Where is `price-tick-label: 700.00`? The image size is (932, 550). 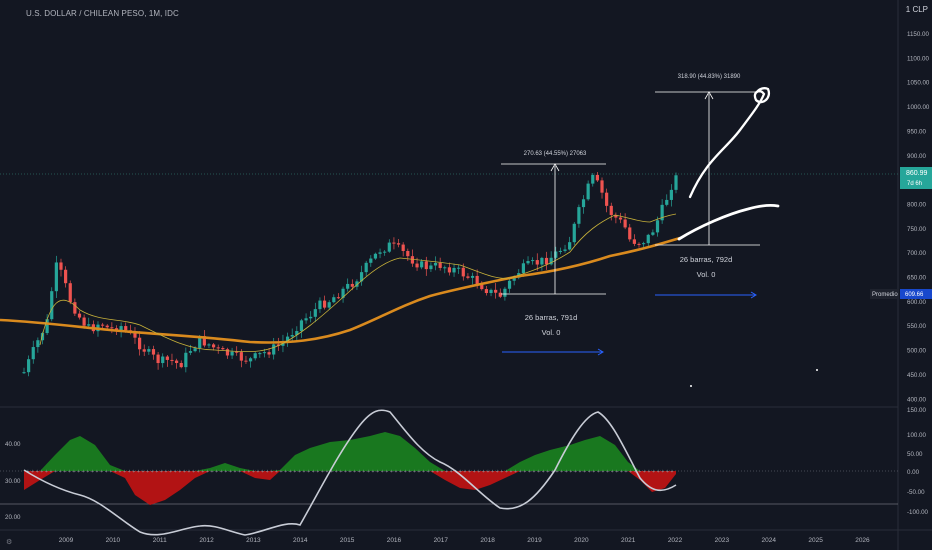 price-tick-label: 700.00 is located at coordinates (916, 253).